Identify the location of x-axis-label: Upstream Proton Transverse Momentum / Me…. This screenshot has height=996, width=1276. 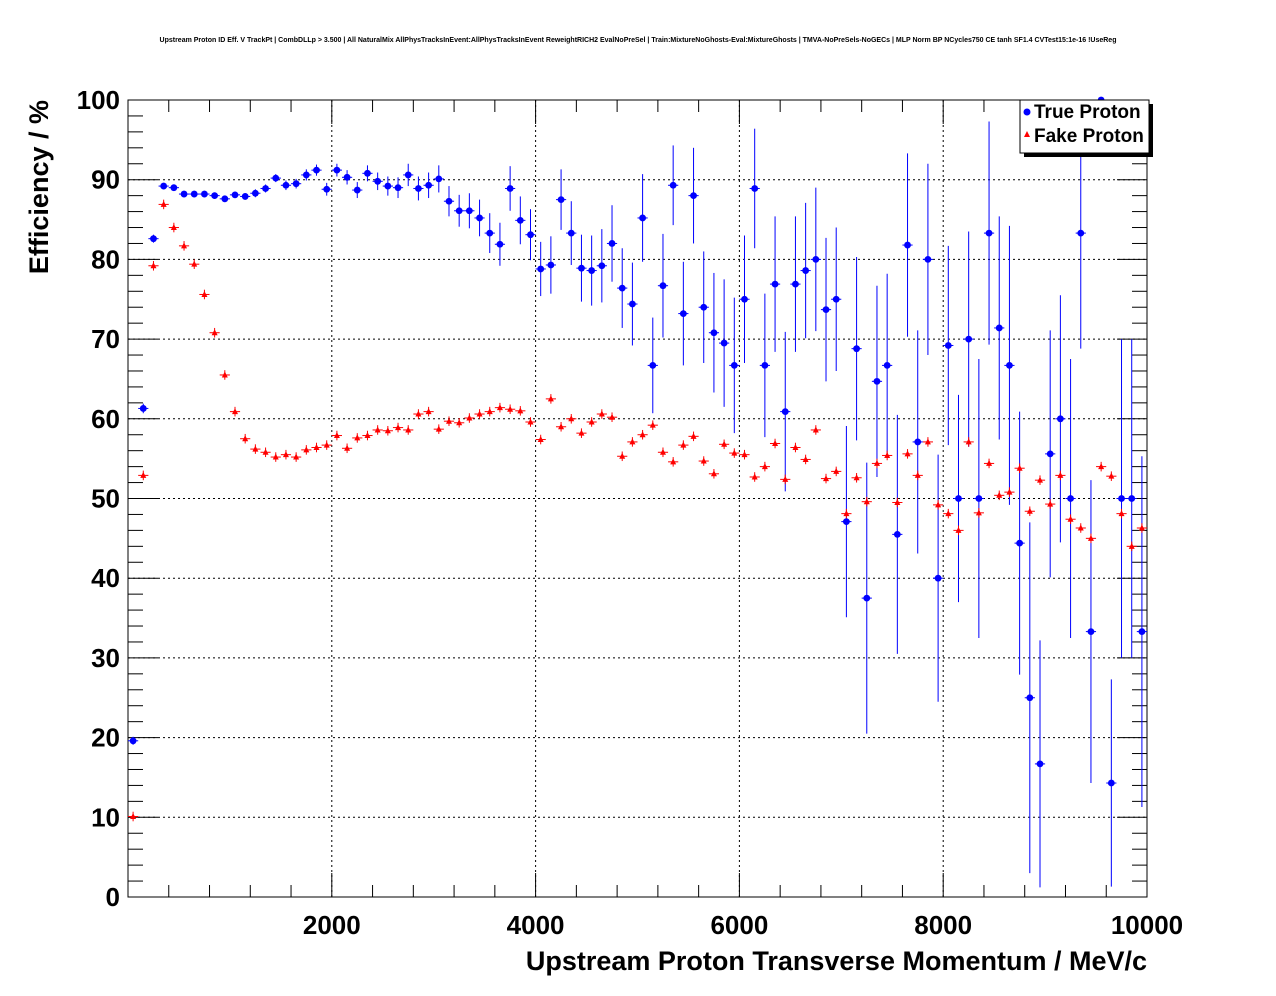
(836, 961).